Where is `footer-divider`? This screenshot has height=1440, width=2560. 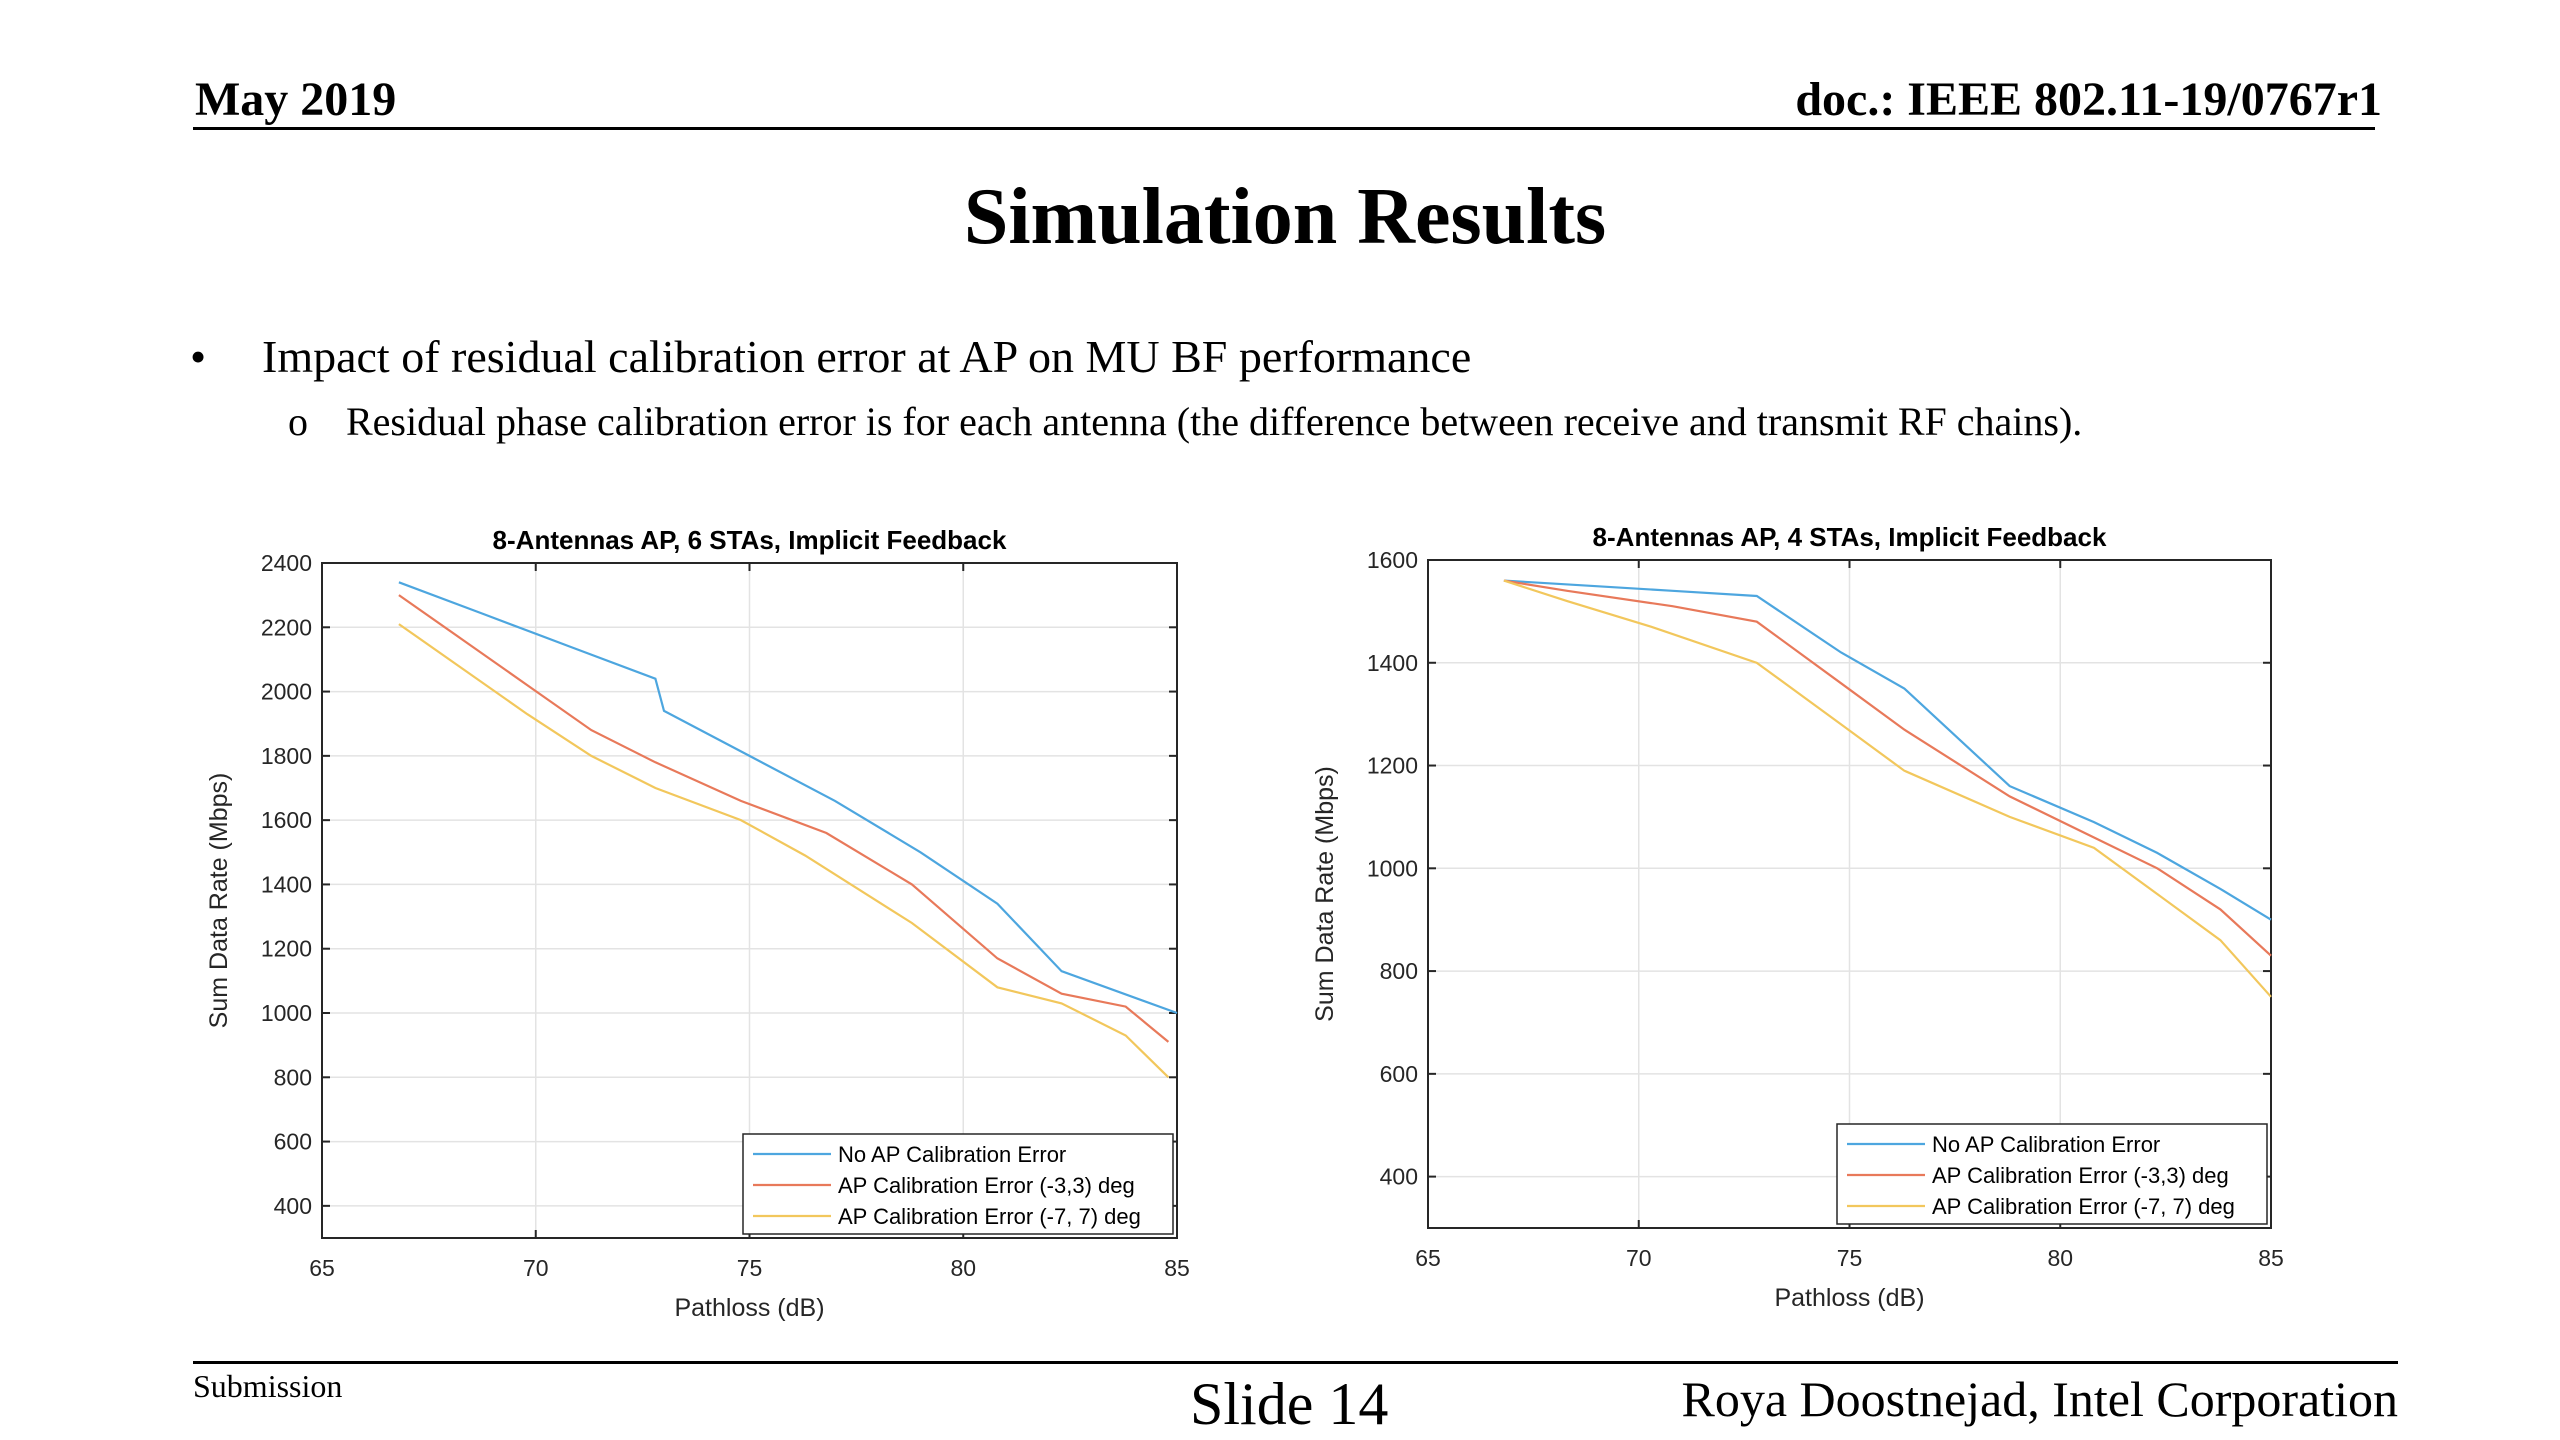
footer-divider is located at coordinates (1295, 1362).